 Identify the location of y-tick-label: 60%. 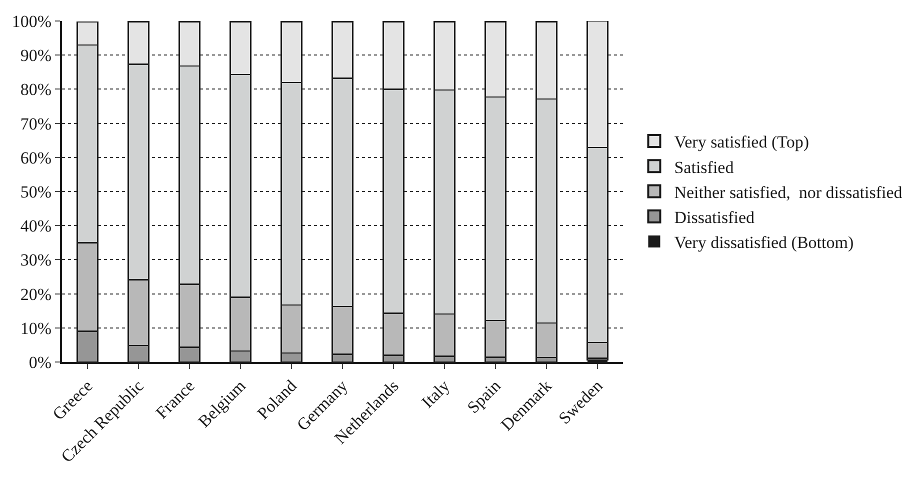
(36, 158).